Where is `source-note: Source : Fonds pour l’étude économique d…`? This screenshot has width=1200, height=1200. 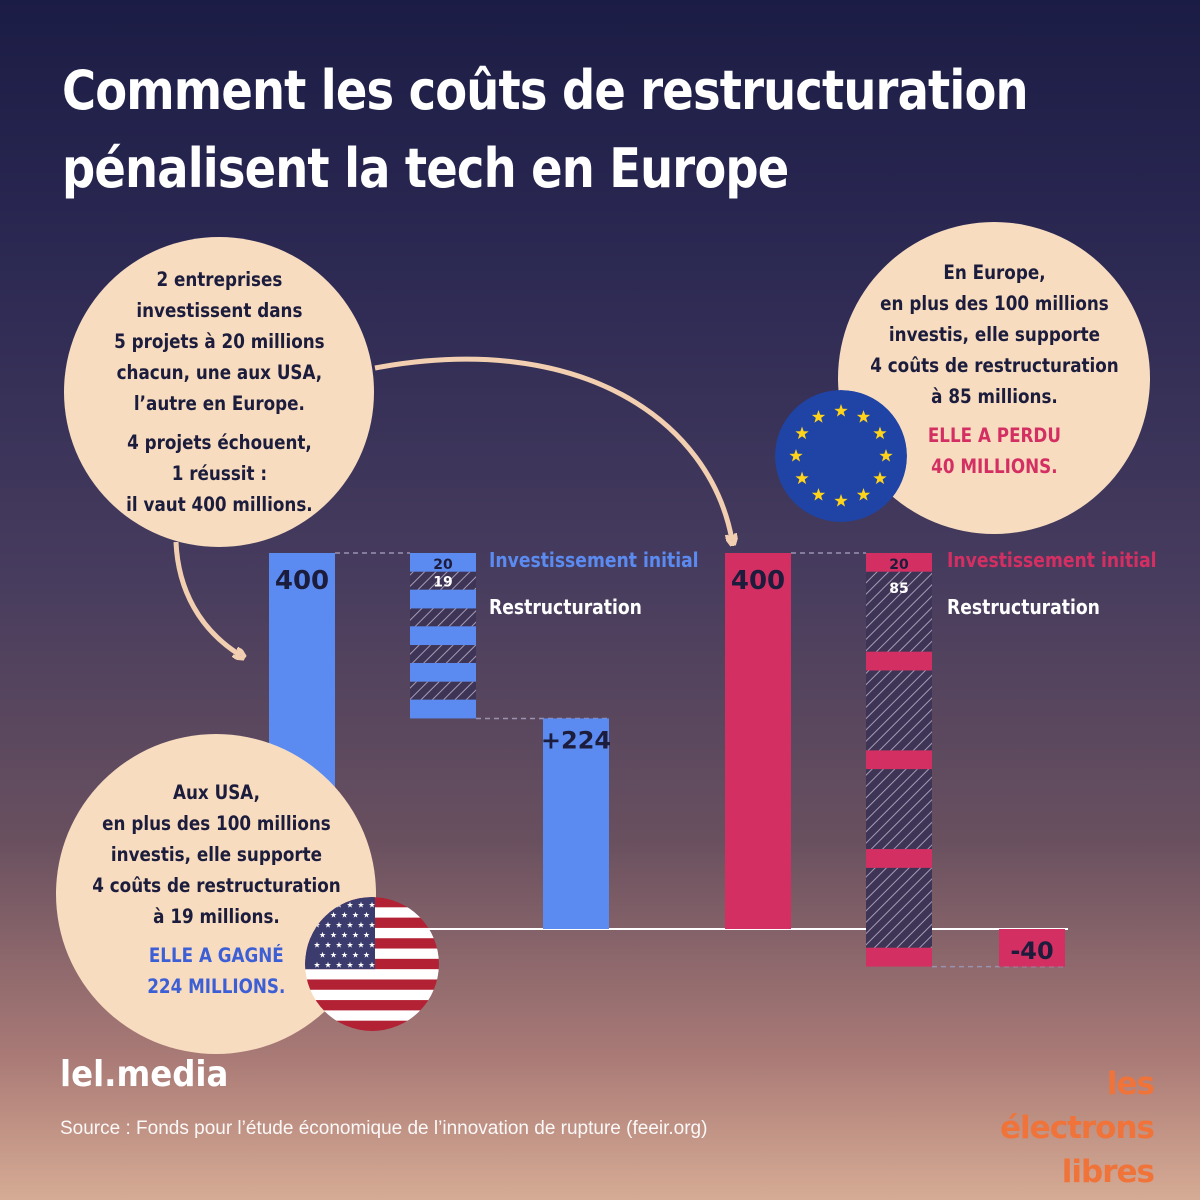 source-note: Source : Fonds pour l’étude économique d… is located at coordinates (384, 1128).